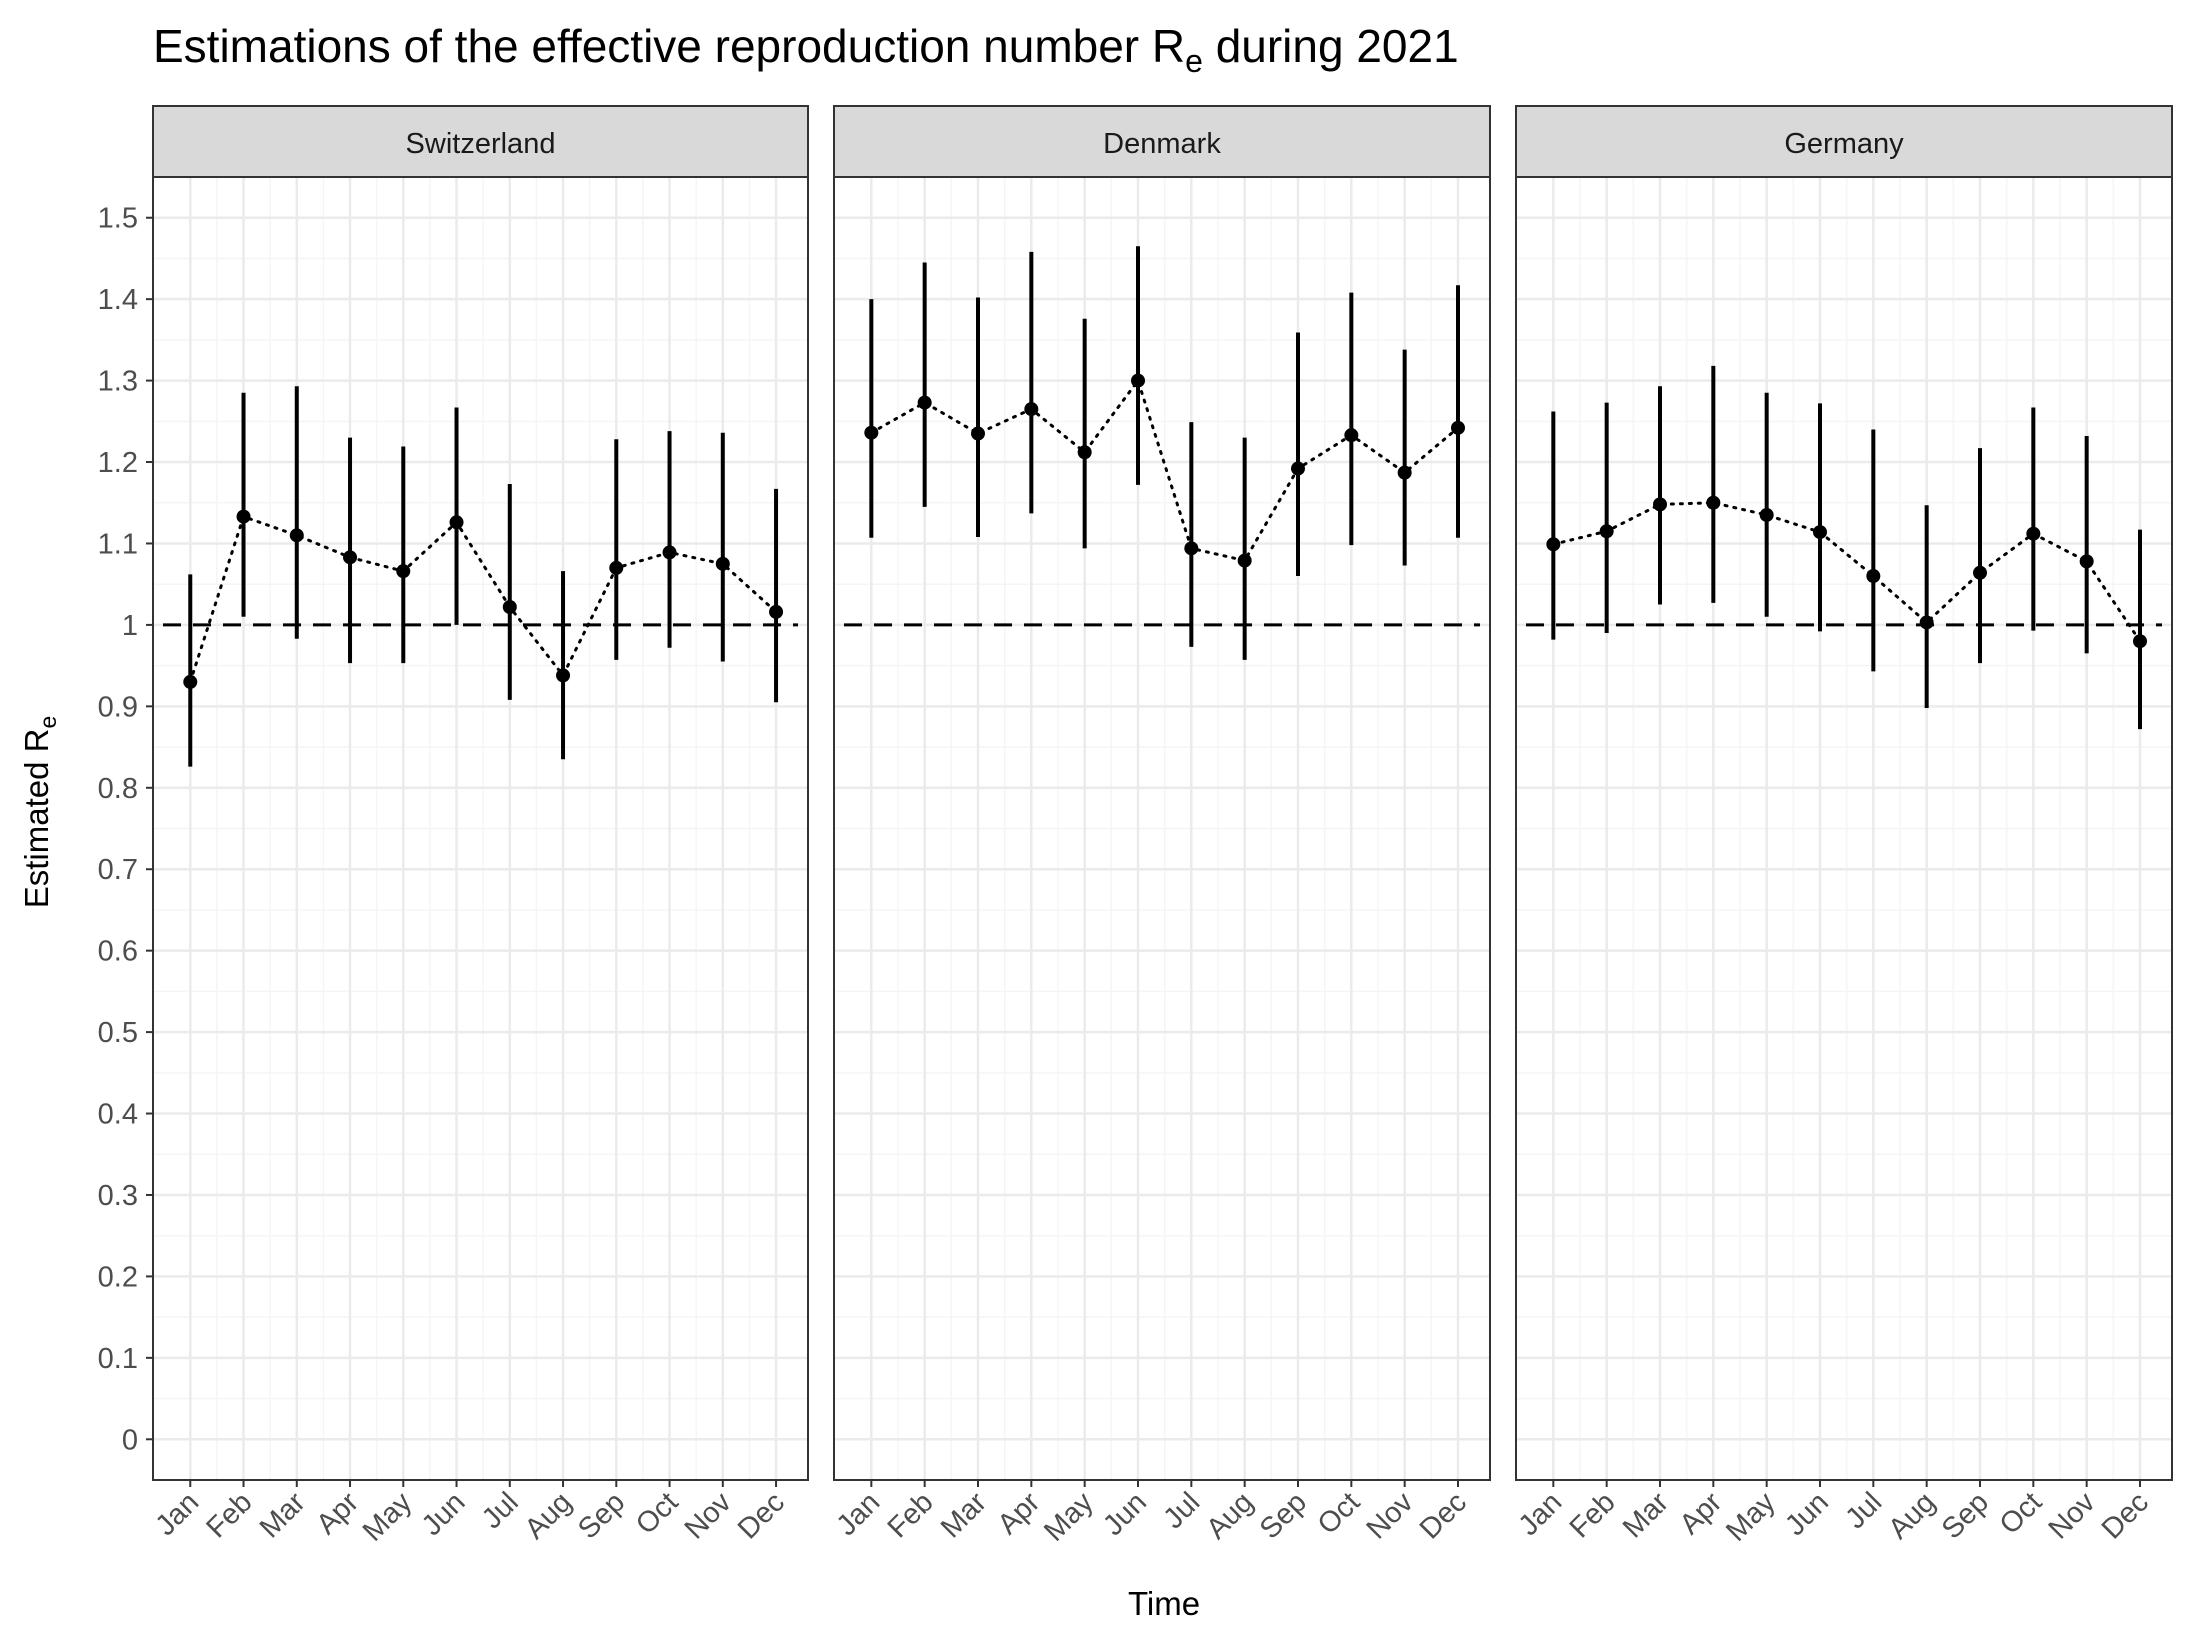 The width and height of the screenshot is (2190, 1647). I want to click on facet-label: Switzerland, so click(481, 144).